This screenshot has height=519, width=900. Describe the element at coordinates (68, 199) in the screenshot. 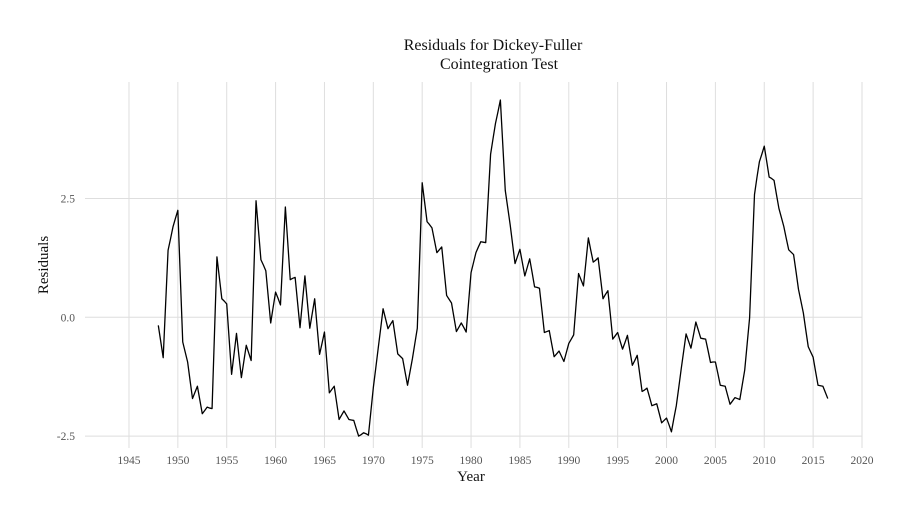

I see `y-tick-label-2: 2.5` at that location.